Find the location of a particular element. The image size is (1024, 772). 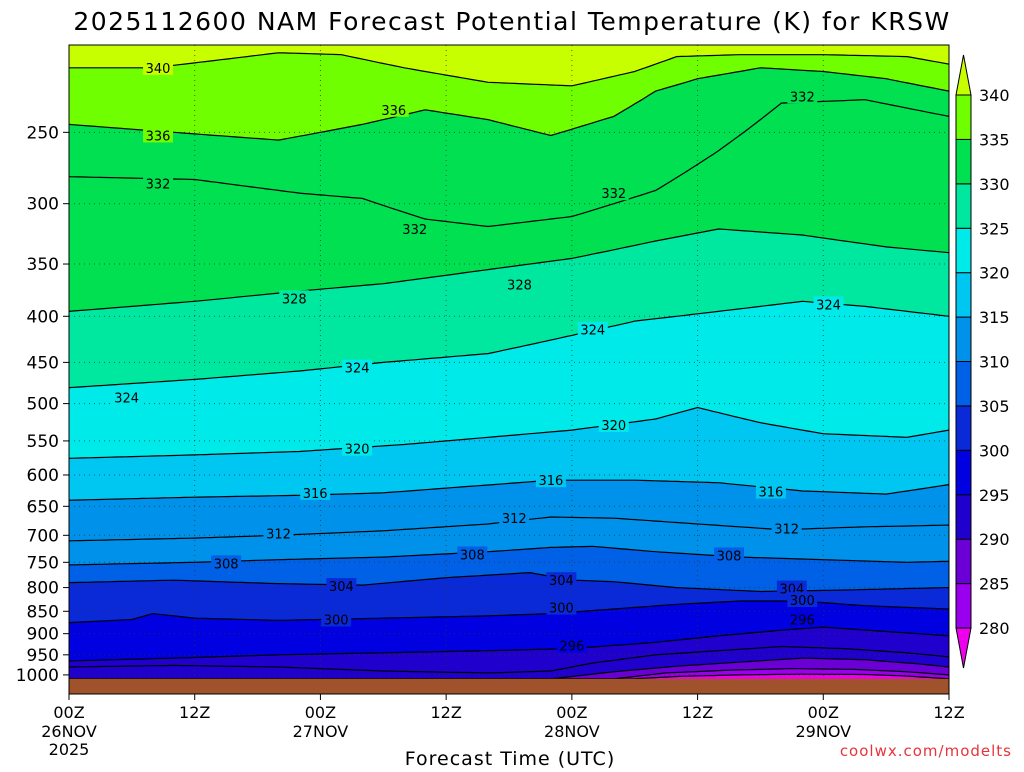

colorbar-label: 285 is located at coordinates (994, 584).